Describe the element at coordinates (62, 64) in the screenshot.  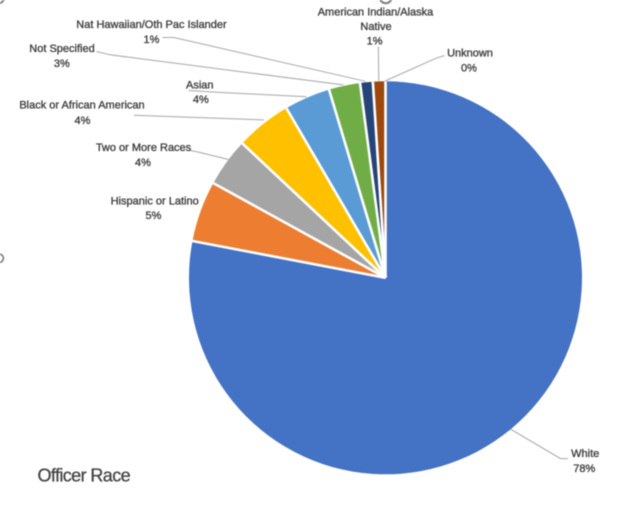
I see `svg-text: 3%` at that location.